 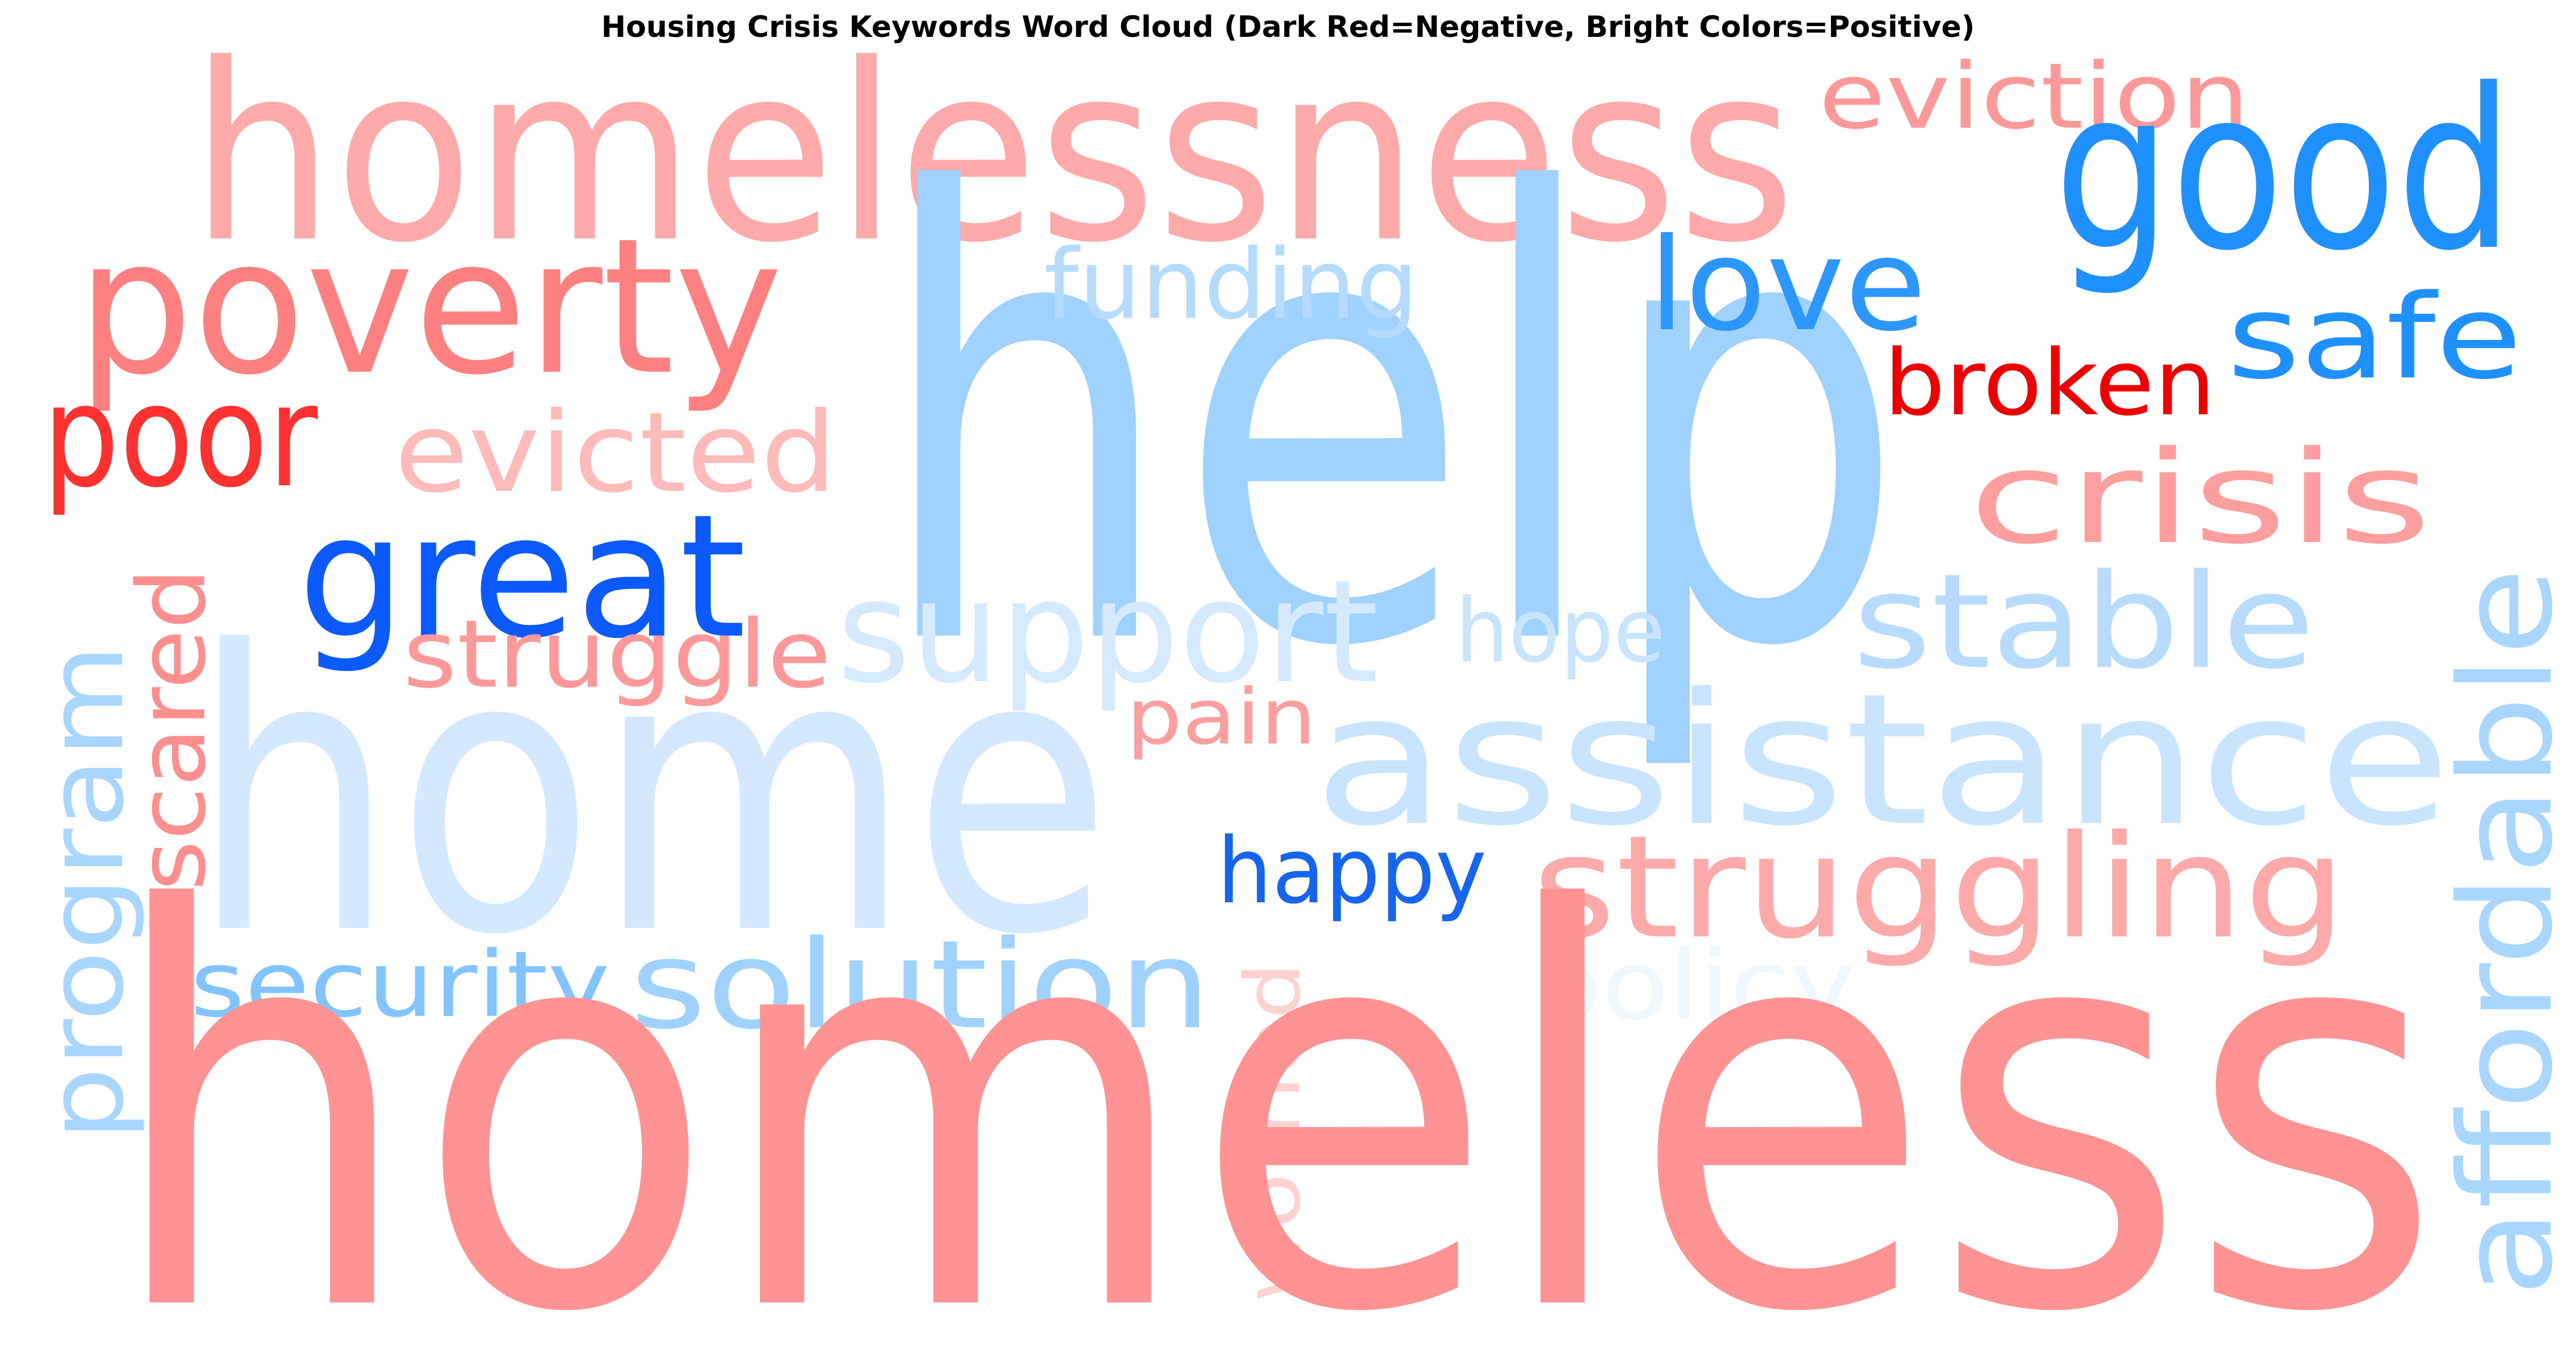 I want to click on word-home: home, so click(x=651, y=794).